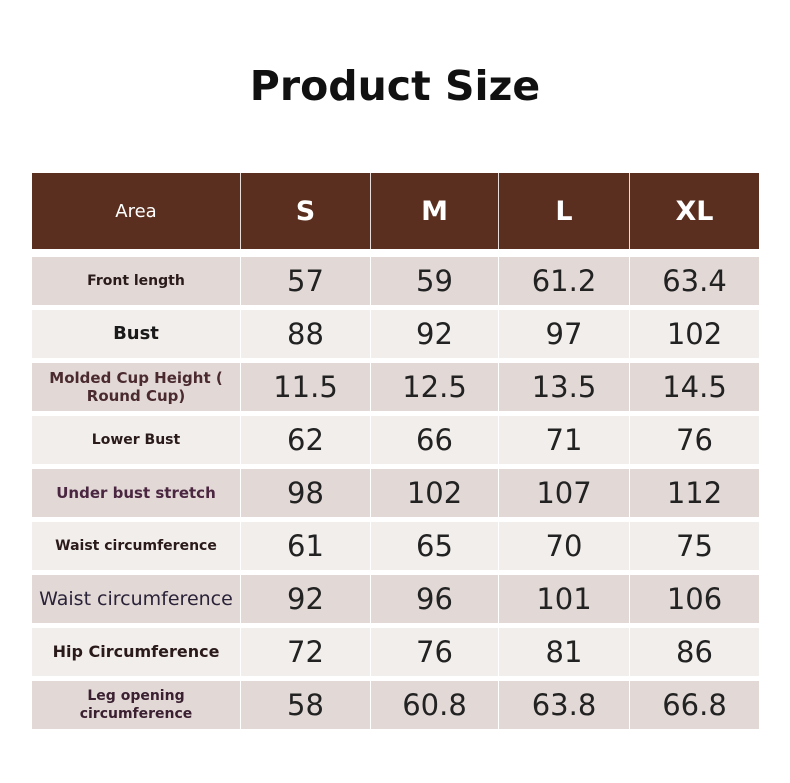 Image resolution: width=790 pixels, height=783 pixels. Describe the element at coordinates (306, 387) in the screenshot. I see `cell-value: 11.5` at that location.